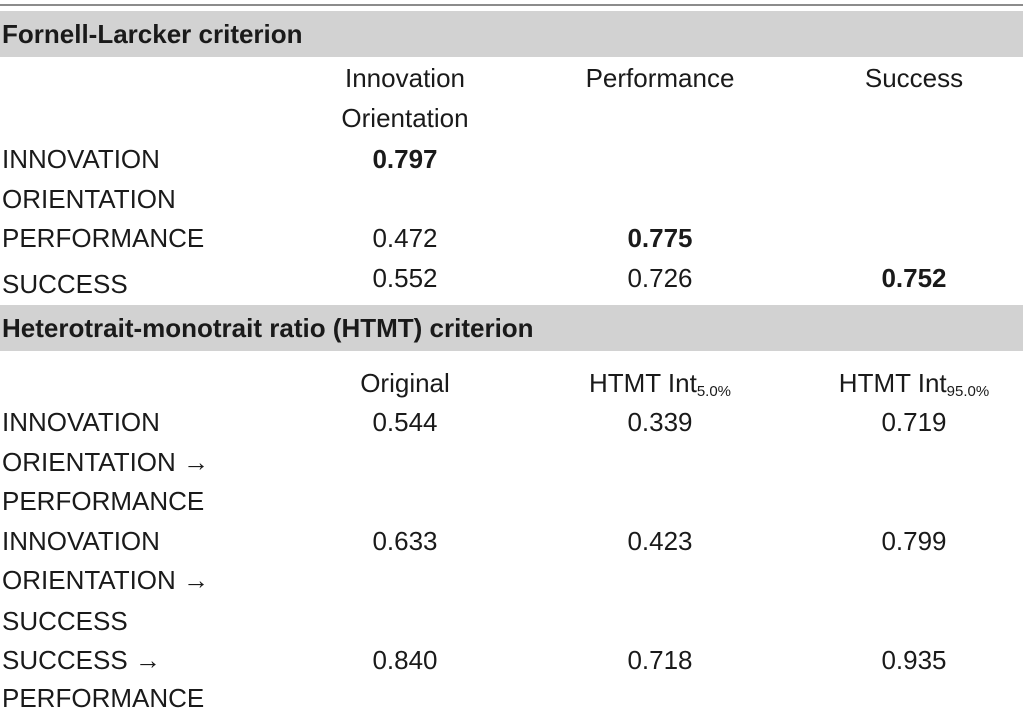 The image size is (1023, 718). Describe the element at coordinates (511, 34) in the screenshot. I see `fornell-section-header: Fornell-Larcker criterion` at that location.